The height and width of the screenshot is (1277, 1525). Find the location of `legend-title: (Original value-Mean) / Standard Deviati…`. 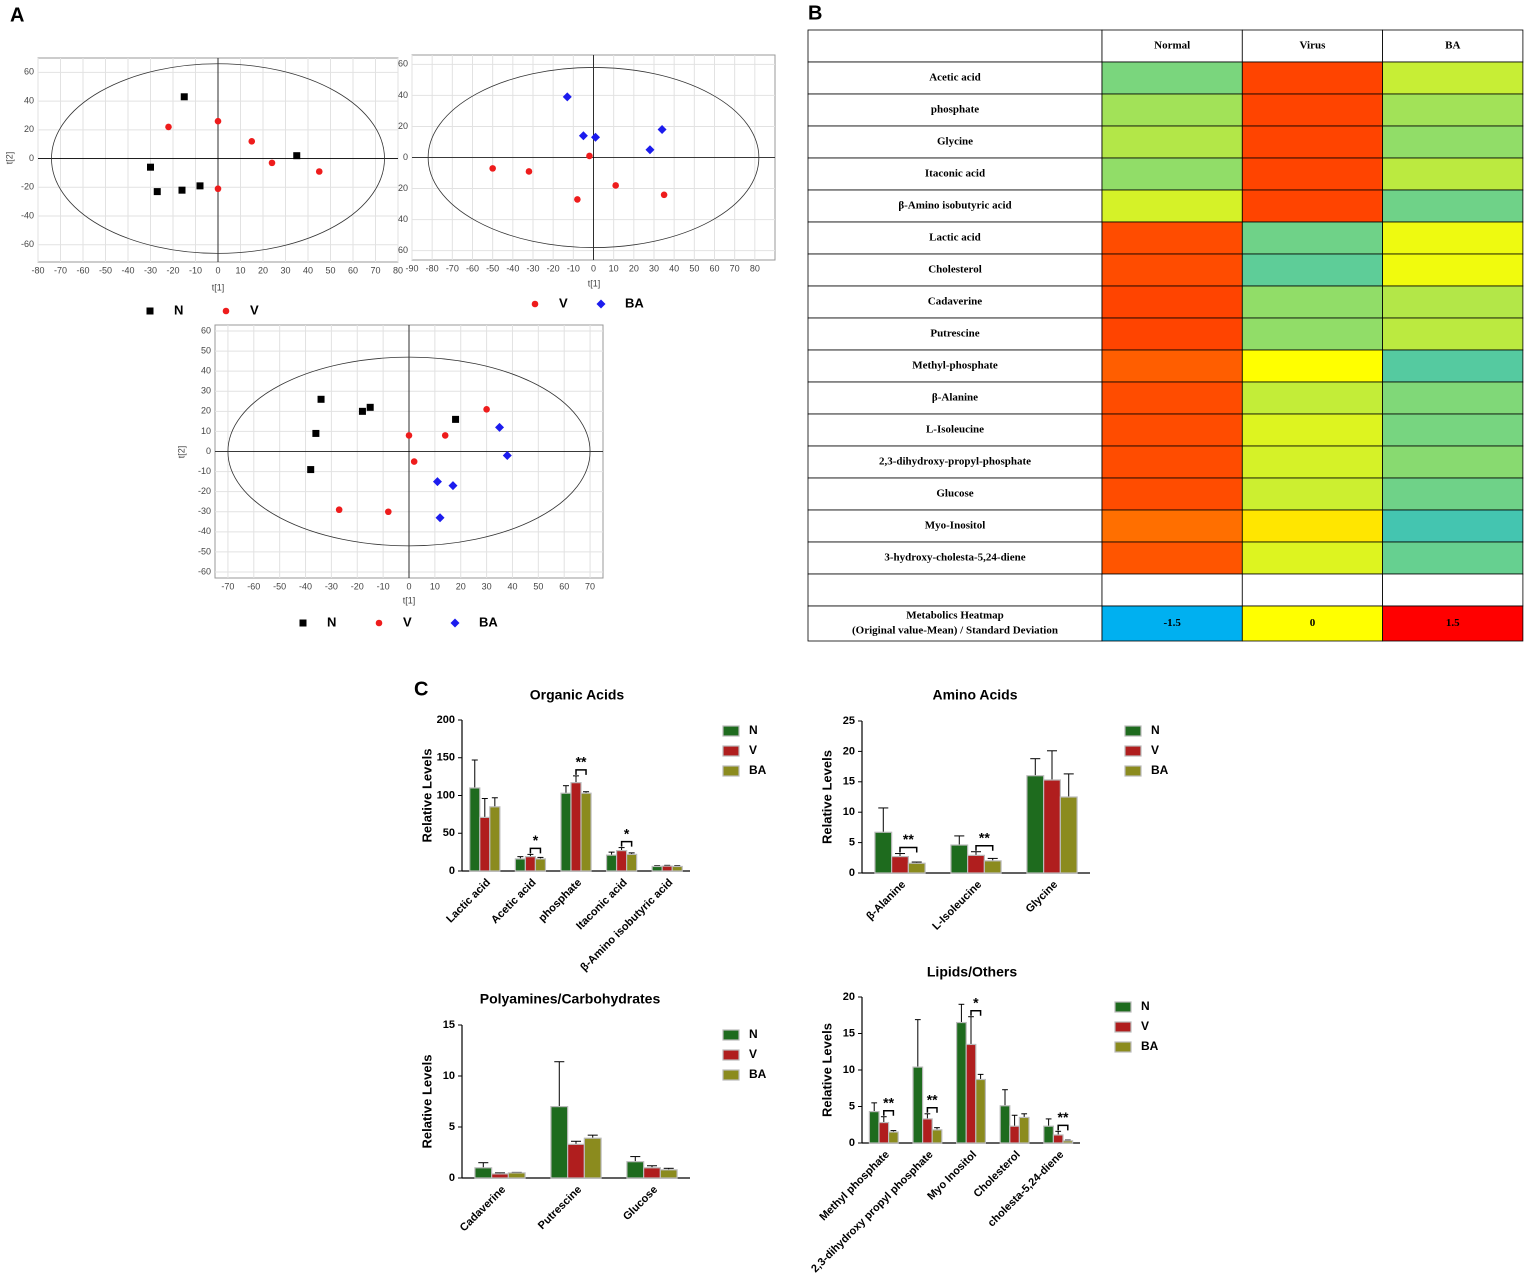

legend-title: (Original value-Mean) / Standard Deviati… is located at coordinates (955, 631).